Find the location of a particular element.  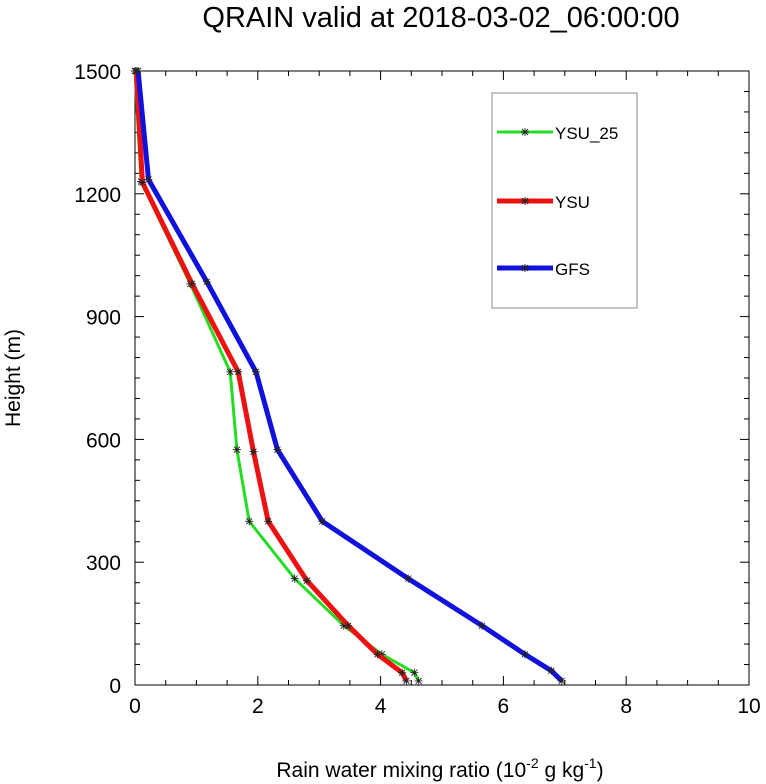

y-tick-label: 1200 is located at coordinates (97, 195).